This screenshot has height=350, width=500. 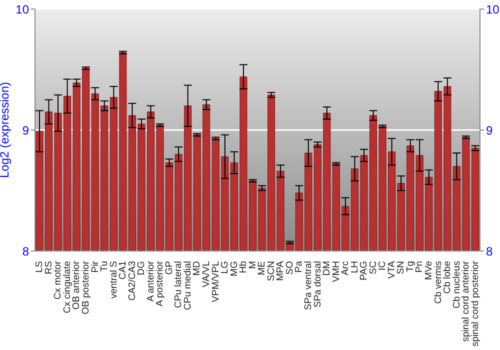 What do you see at coordinates (40, 267) in the screenshot?
I see `x-tick-label: LS` at bounding box center [40, 267].